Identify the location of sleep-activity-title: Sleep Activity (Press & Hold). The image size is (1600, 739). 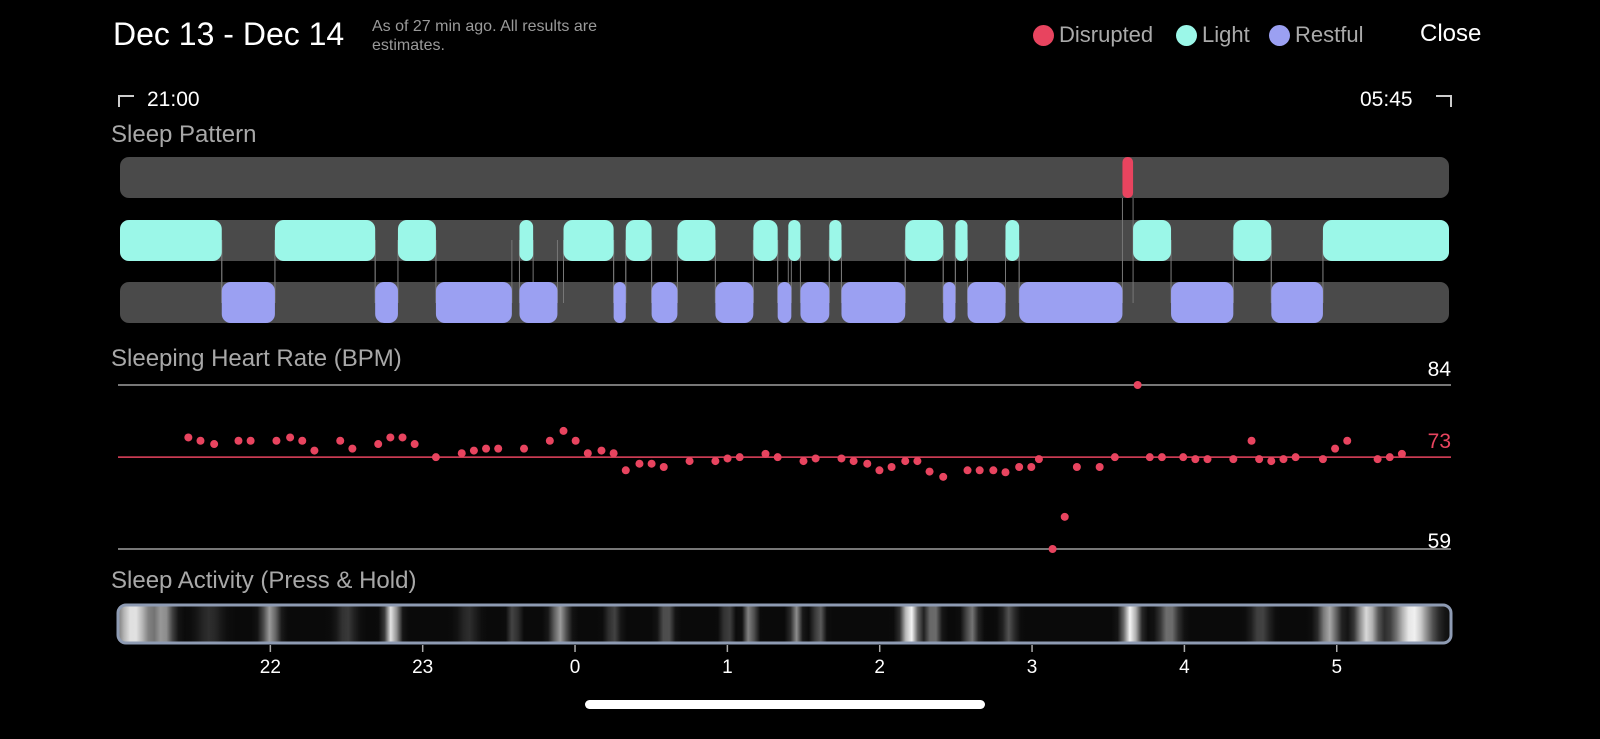
(264, 580).